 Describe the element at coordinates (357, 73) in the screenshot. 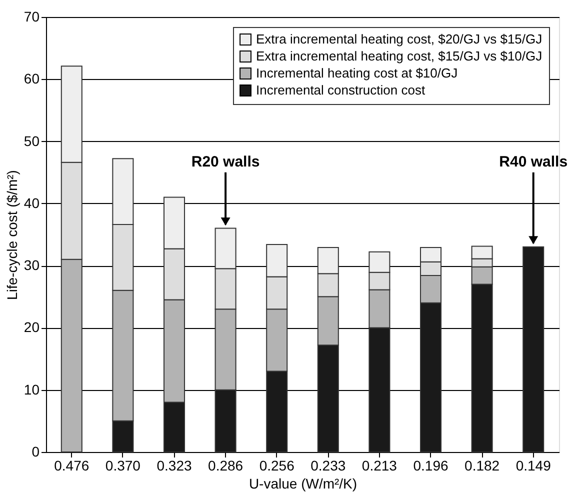

I see `legend-label: Incremental heating cost at $10/GJ` at that location.